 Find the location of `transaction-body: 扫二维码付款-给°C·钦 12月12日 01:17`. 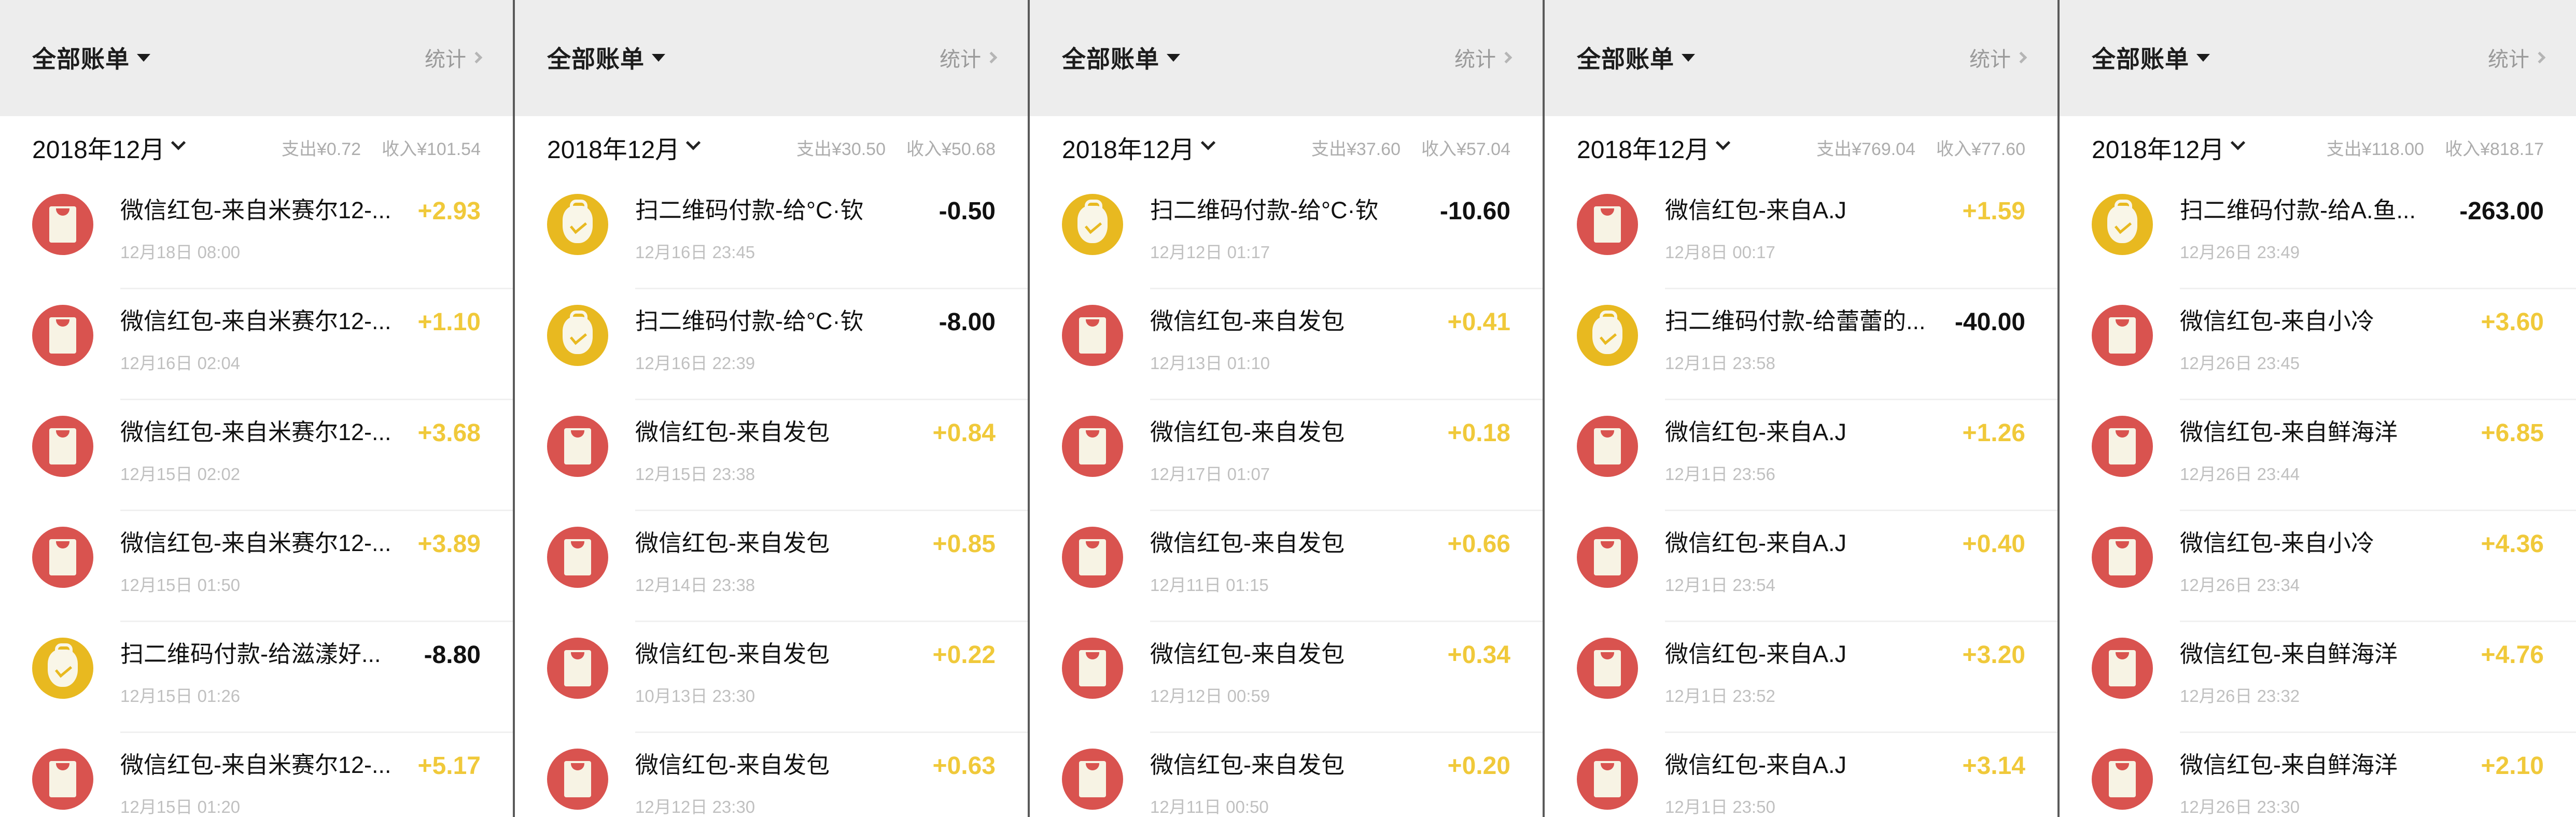

transaction-body: 扫二维码付款-给°C·钦 12月12日 01:17 is located at coordinates (1288, 229).